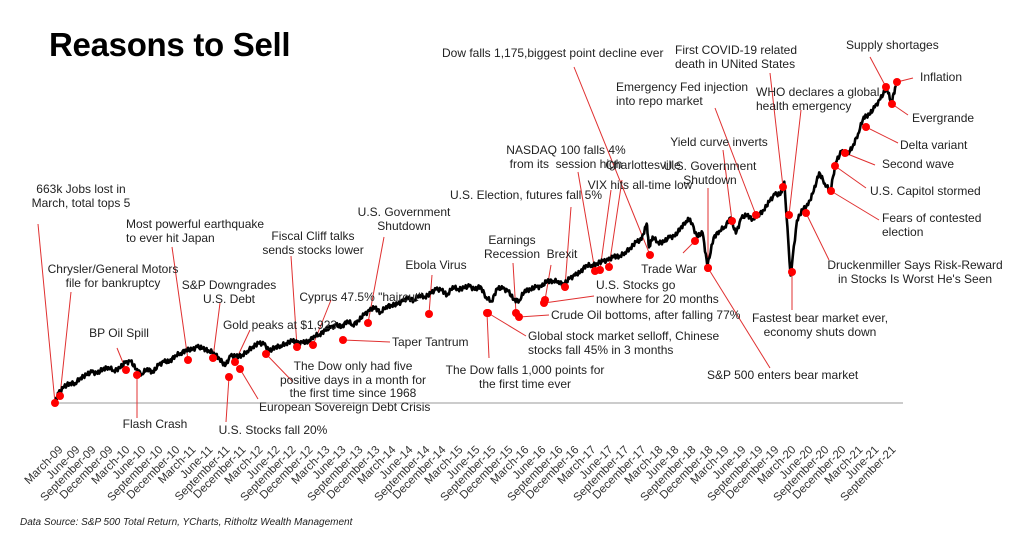 The width and height of the screenshot is (1024, 549). Describe the element at coordinates (280, 325) in the screenshot. I see `annotation-label: Gold peaks at $1,923` at that location.